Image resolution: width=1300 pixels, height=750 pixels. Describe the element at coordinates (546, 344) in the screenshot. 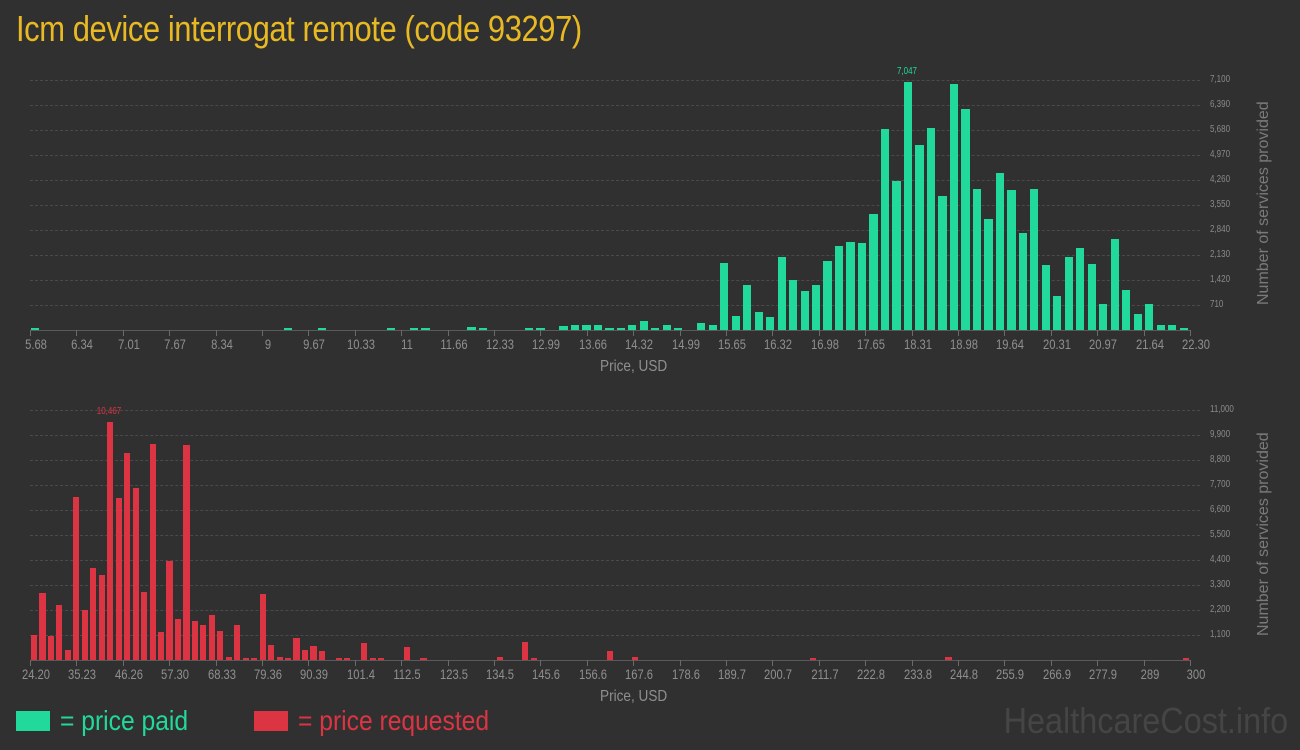

I see `x-tick-label: 12.99` at that location.